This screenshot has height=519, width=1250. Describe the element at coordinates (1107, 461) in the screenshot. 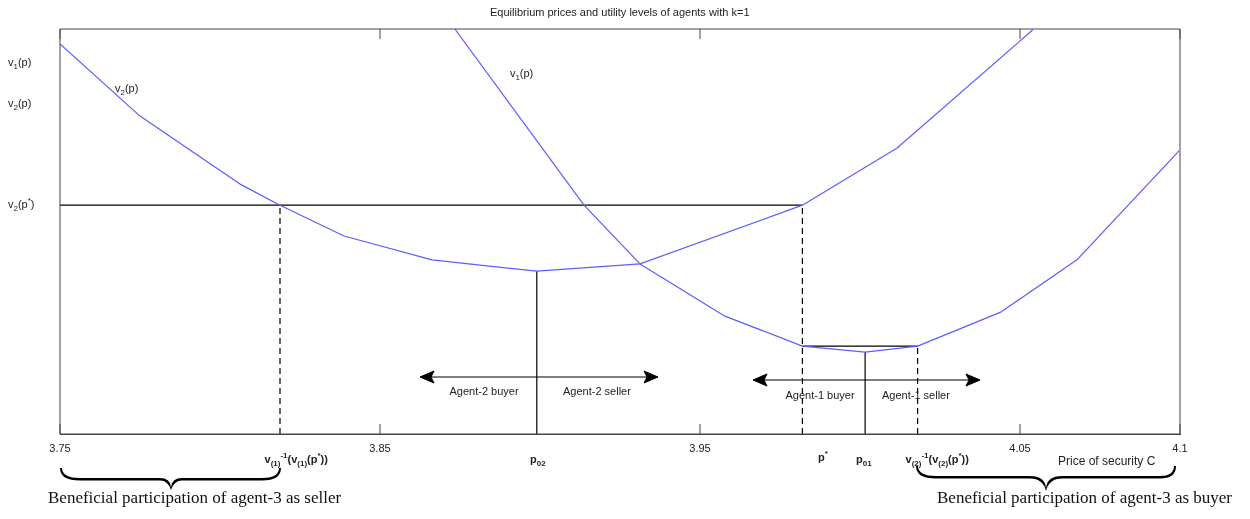

I see `x-axis-title: Price of security C` at that location.